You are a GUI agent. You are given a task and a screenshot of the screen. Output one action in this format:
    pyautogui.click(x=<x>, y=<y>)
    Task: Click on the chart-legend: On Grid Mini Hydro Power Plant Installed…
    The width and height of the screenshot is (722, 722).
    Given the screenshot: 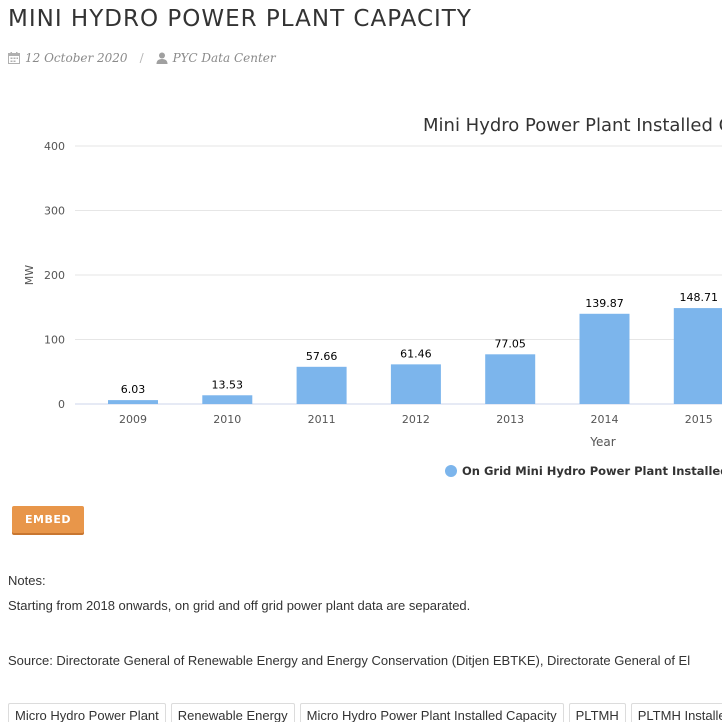 What is the action you would take?
    pyautogui.click(x=583, y=471)
    